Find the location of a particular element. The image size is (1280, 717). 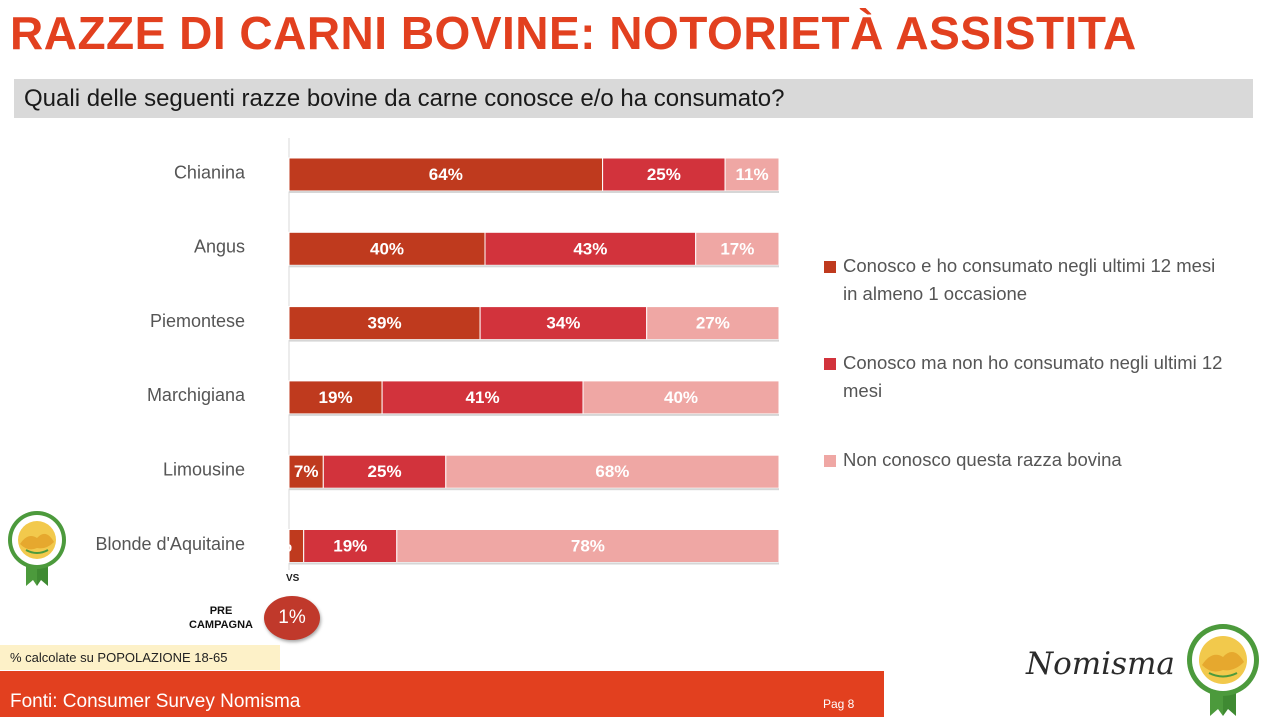

pre-campaign-value-badge: 1% is located at coordinates (292, 618).